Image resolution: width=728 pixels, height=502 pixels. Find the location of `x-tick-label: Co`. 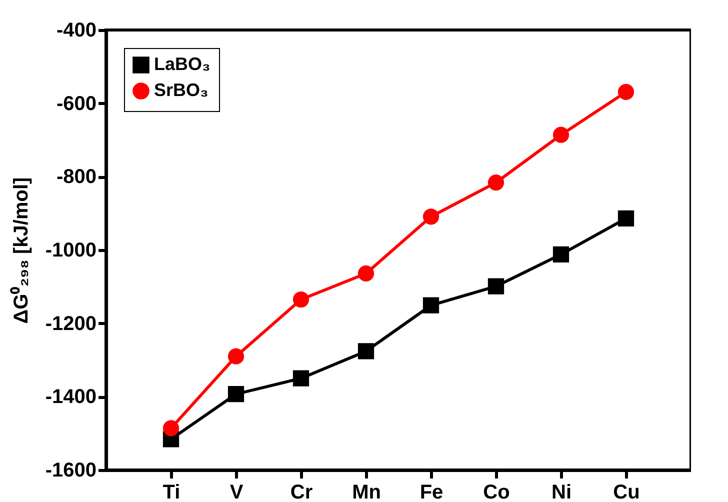

x-tick-label: Co is located at coordinates (496, 492).